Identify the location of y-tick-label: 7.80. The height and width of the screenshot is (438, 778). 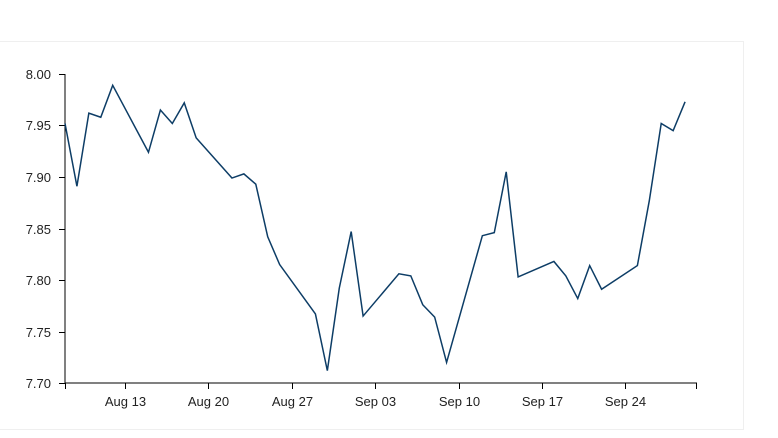
(38, 280).